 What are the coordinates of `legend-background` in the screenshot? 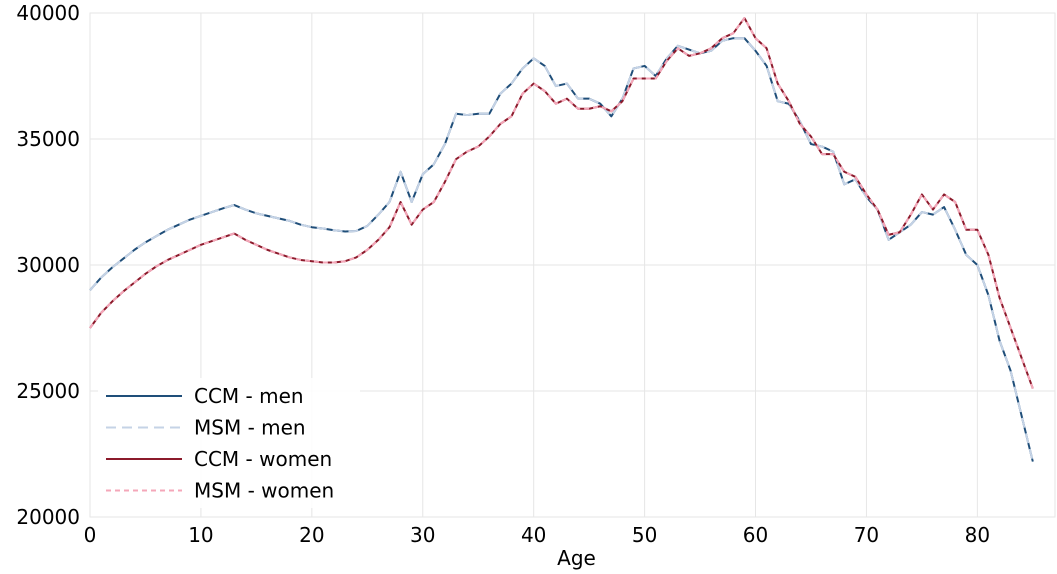 It's located at (229, 443).